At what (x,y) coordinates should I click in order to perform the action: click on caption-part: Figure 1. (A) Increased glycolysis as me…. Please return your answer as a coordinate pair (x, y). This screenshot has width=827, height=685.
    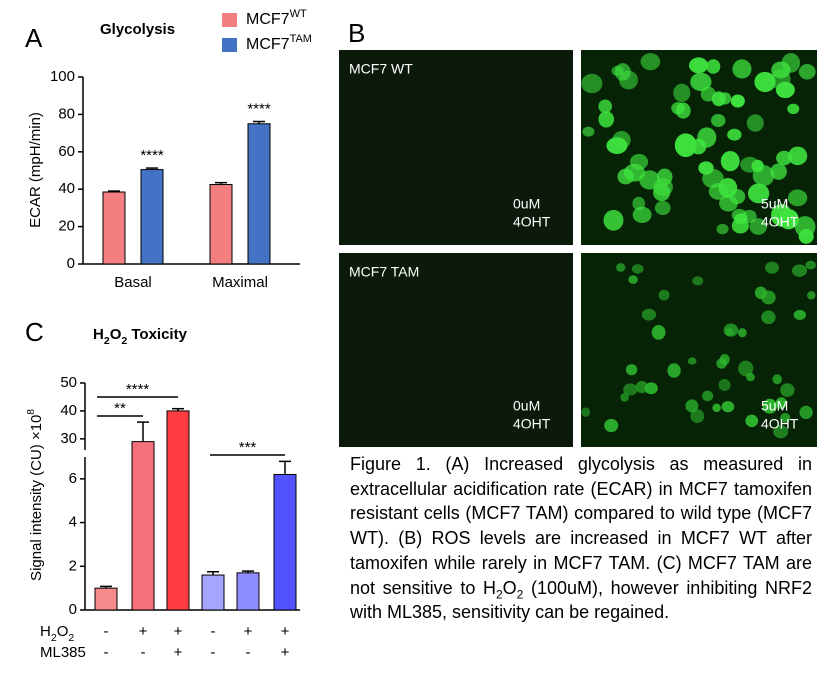
    Looking at the image, I should click on (581, 526).